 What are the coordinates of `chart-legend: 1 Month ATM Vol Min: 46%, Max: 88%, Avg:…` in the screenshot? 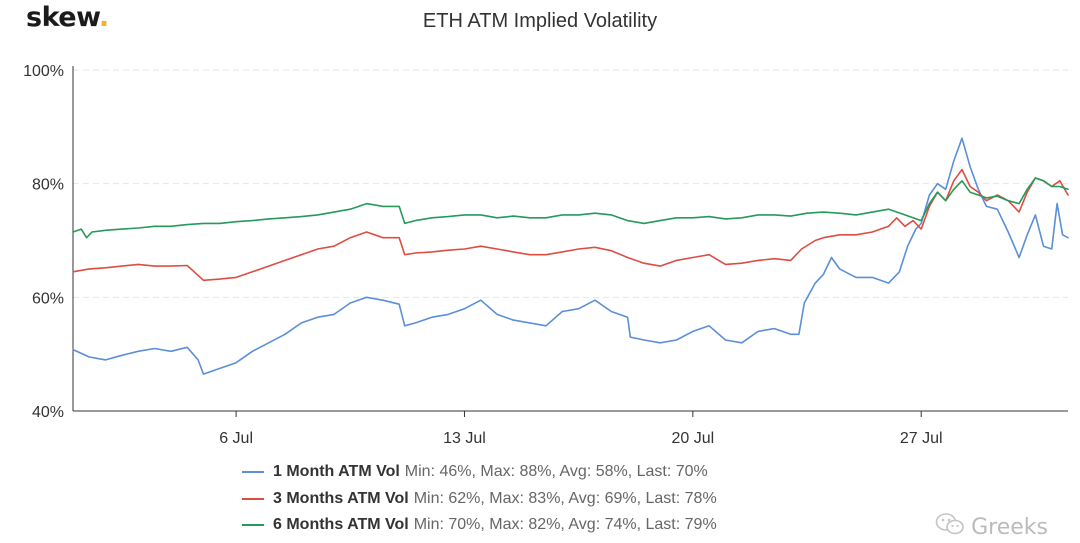 It's located at (479, 499).